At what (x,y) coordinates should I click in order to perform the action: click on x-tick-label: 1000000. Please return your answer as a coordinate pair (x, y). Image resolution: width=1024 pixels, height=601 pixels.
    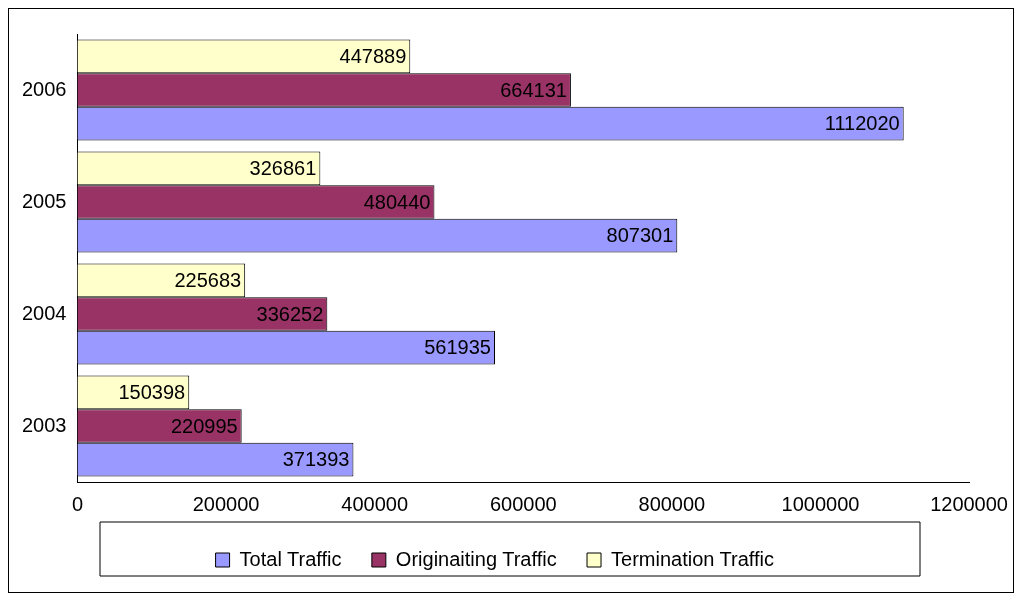
    Looking at the image, I should click on (820, 503).